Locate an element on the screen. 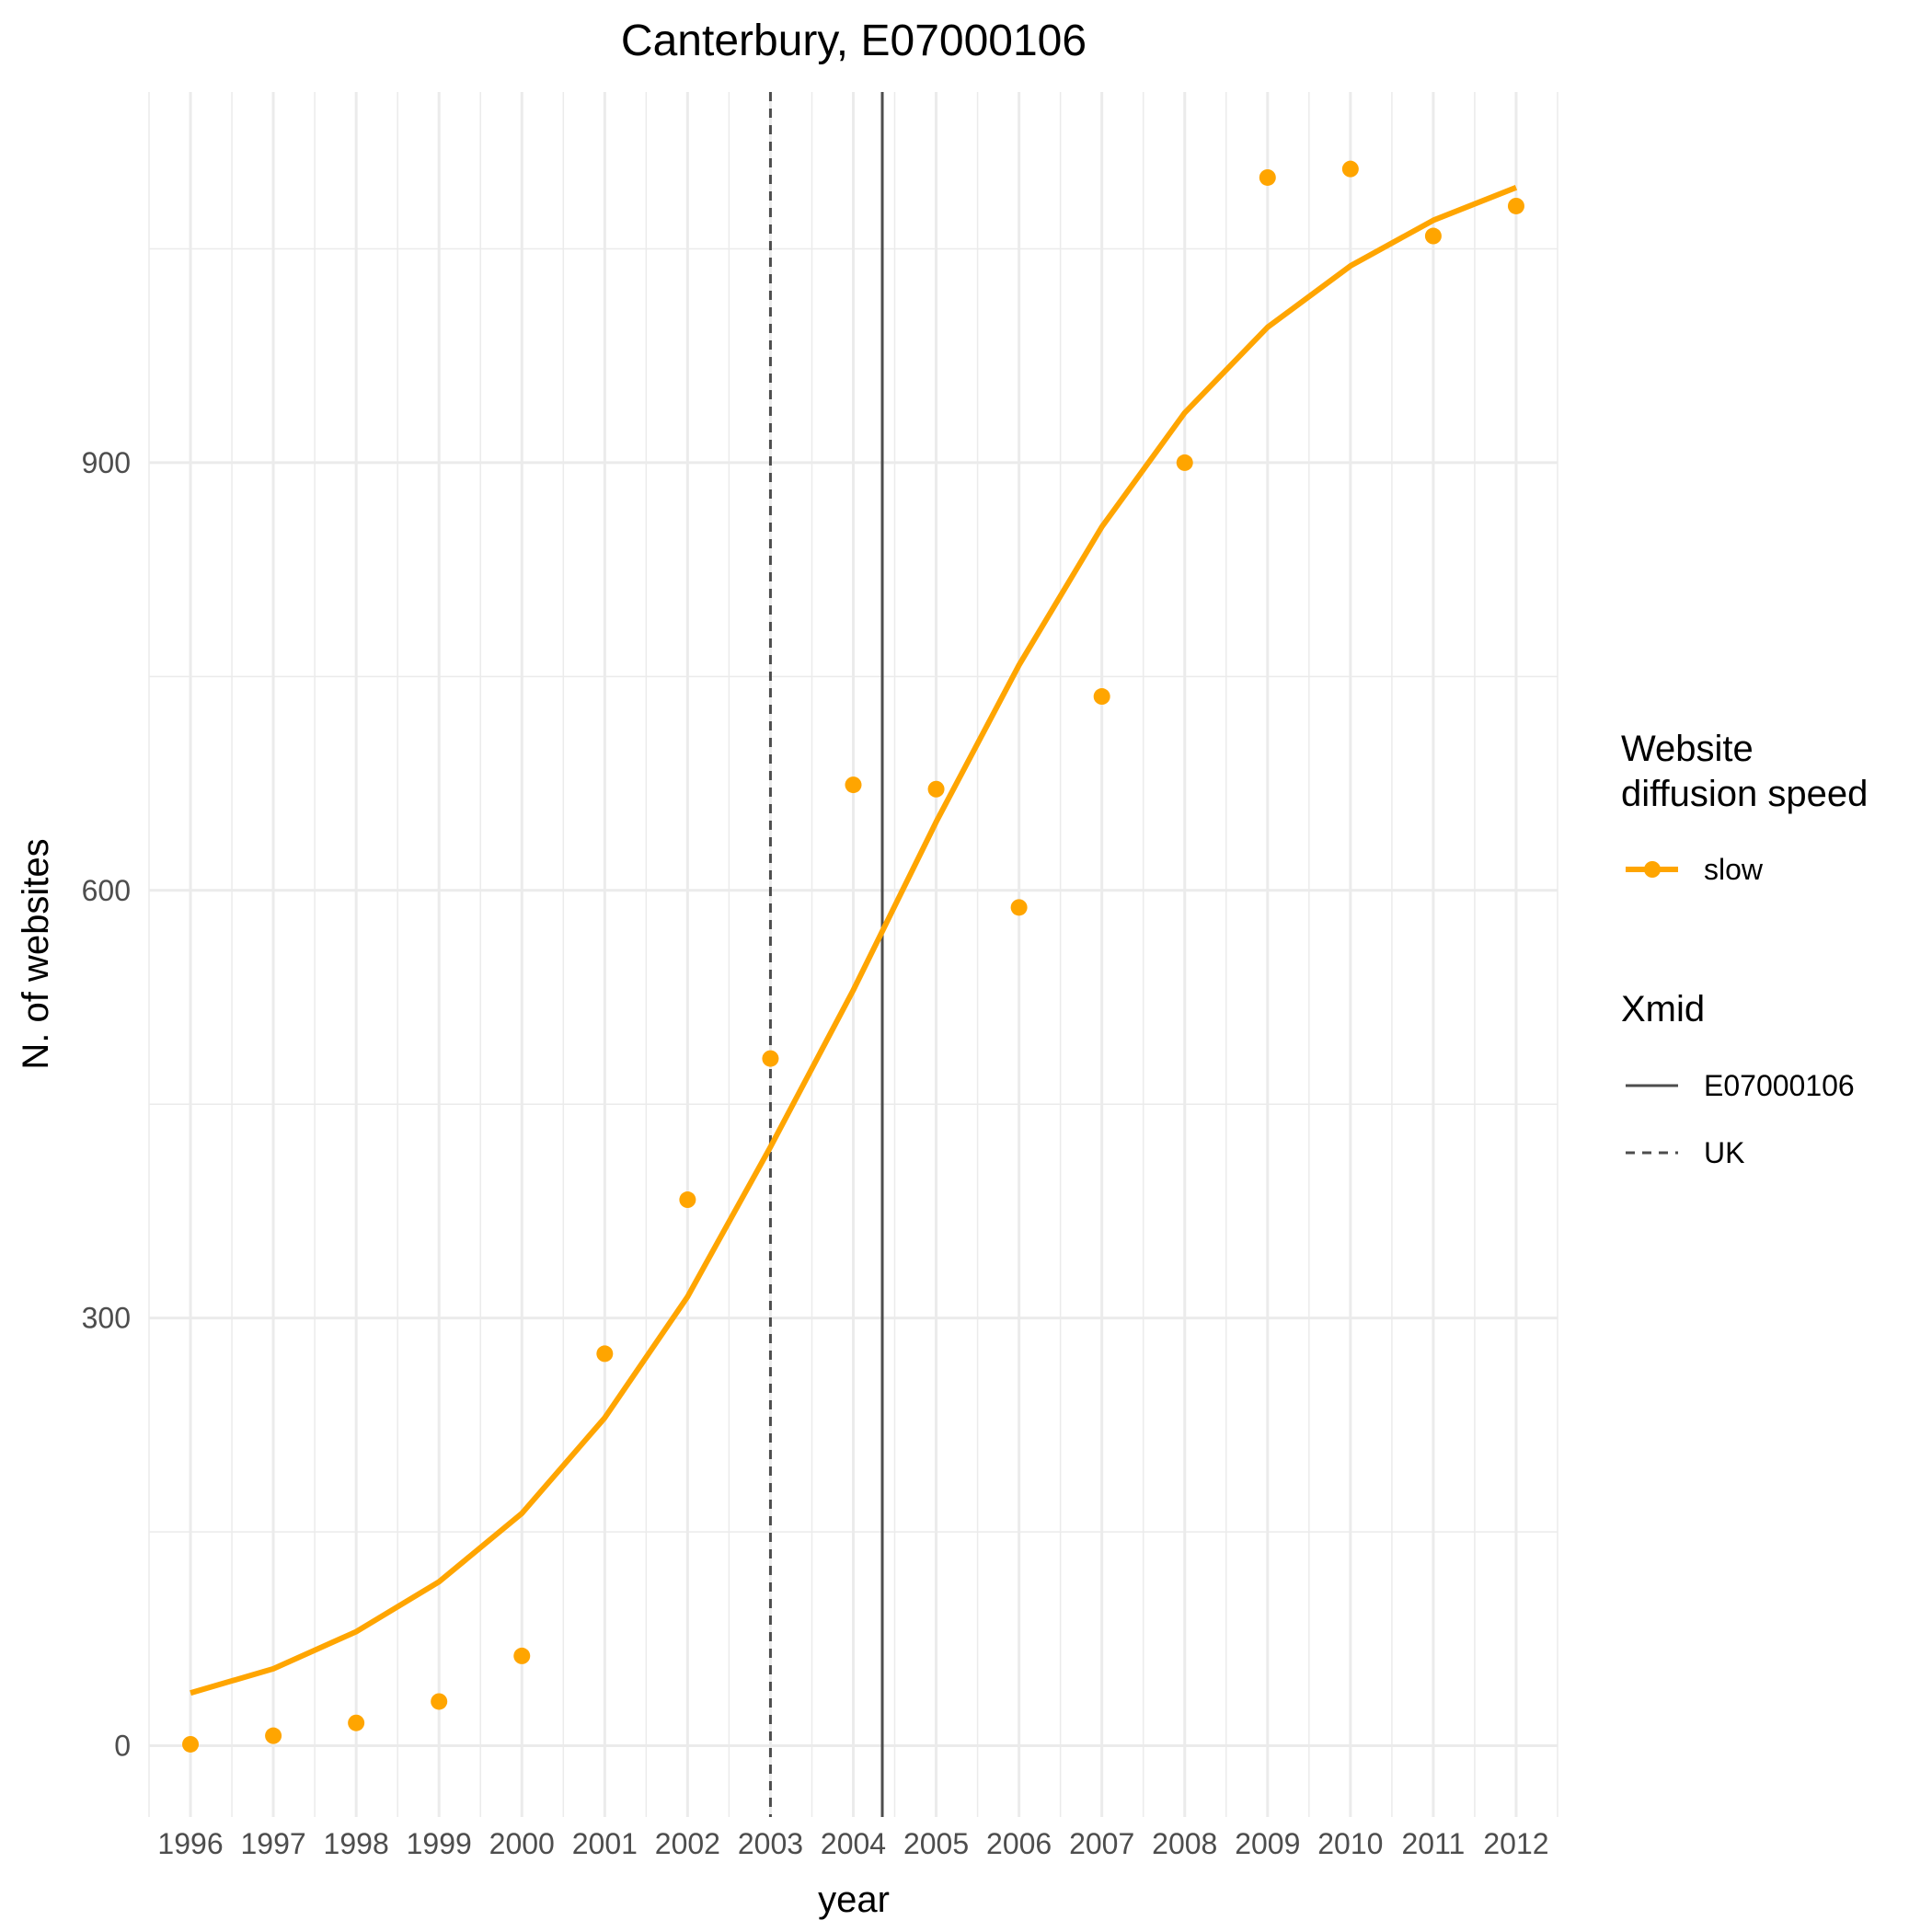 This screenshot has height=1932, width=1932. x-tick-label: 1997 is located at coordinates (272, 1843).